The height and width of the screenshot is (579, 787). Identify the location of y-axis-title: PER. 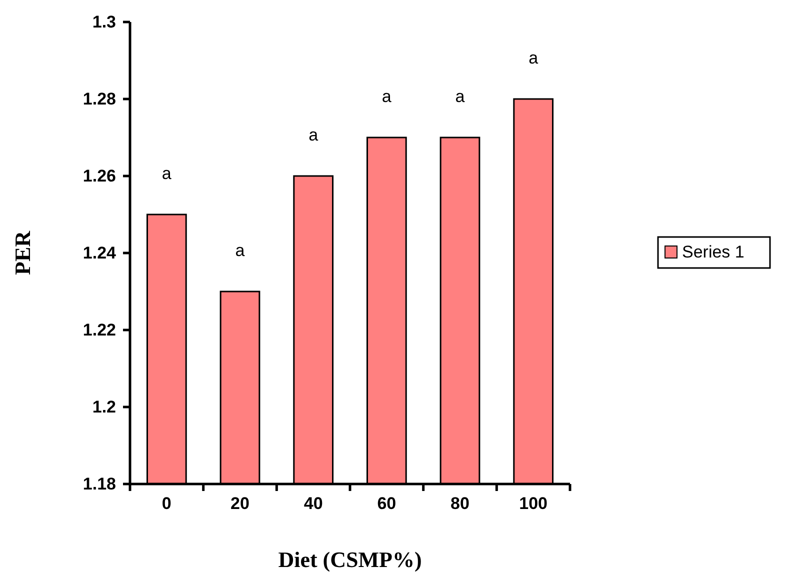
(22, 252).